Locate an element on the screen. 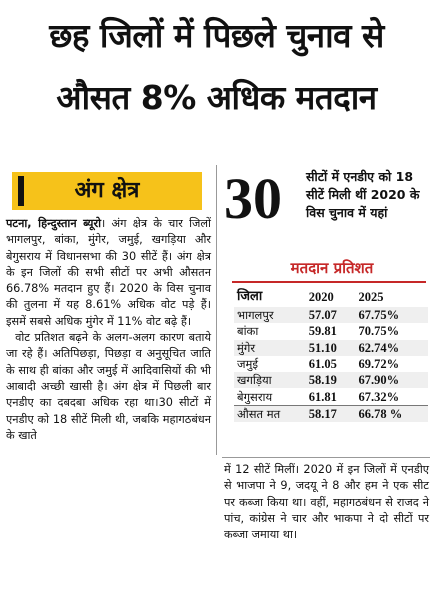 This screenshot has height=597, width=433. header-2025: 2025 is located at coordinates (371, 297).